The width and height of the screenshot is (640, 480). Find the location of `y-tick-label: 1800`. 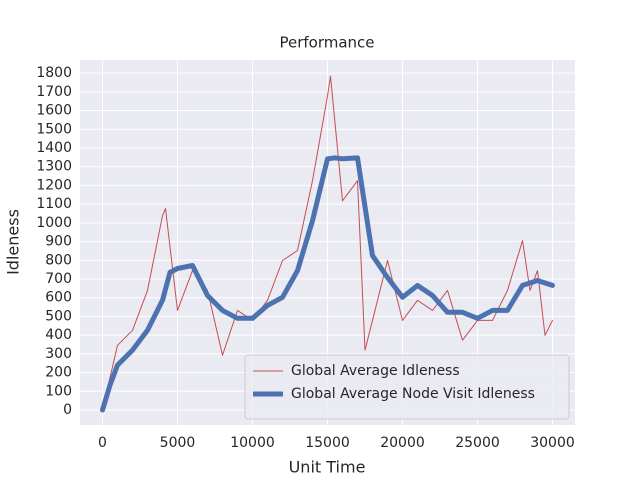

y-tick-label: 1800 is located at coordinates (54, 73).